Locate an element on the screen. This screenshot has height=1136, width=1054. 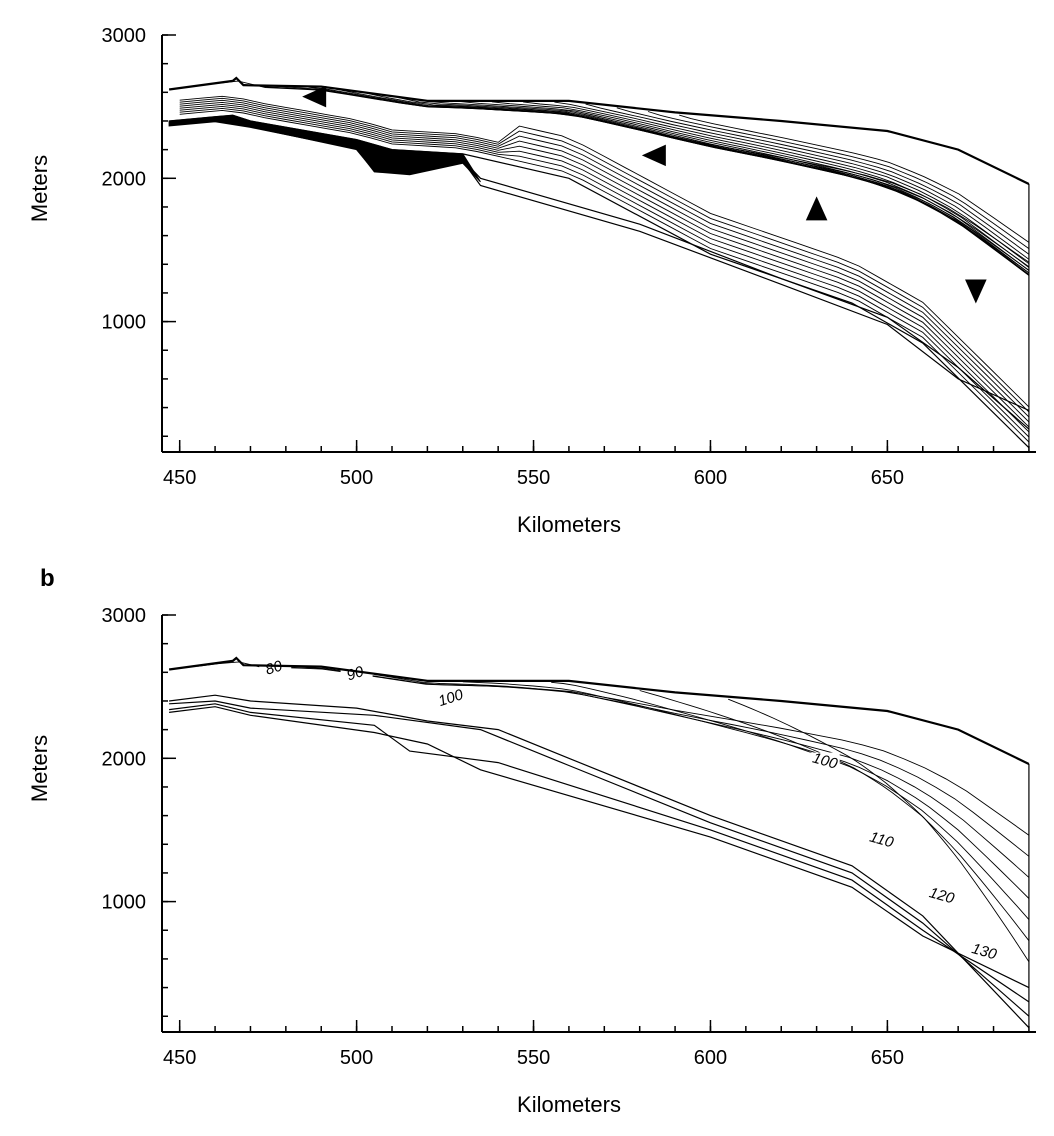
panel-b-y-tick-label: 3000 is located at coordinates (124, 616).